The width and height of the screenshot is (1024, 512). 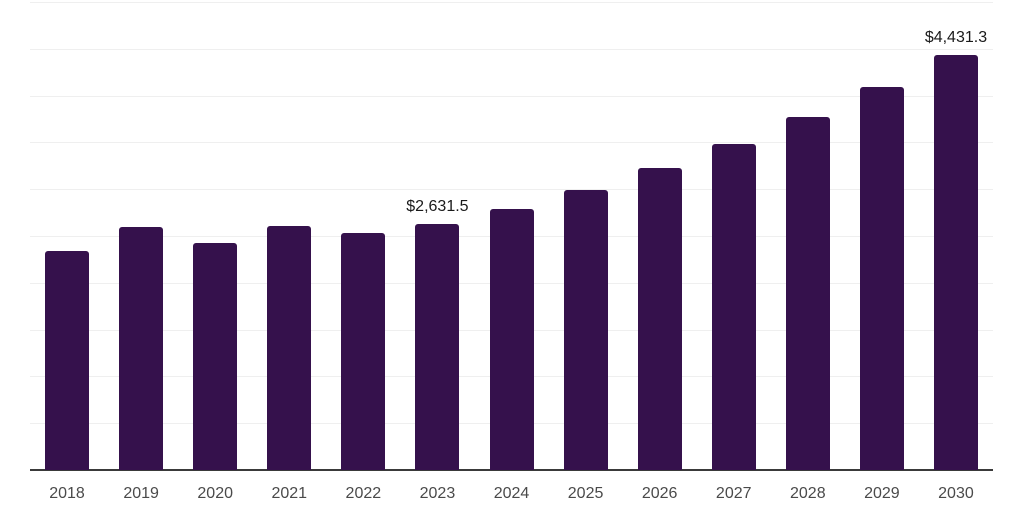 What do you see at coordinates (141, 348) in the screenshot?
I see `bar-2019` at bounding box center [141, 348].